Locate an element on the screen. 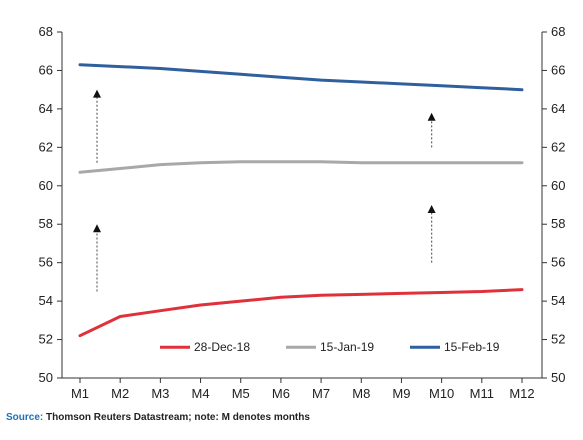 The image size is (583, 440). y-tick-label-right: 66 is located at coordinates (558, 69).